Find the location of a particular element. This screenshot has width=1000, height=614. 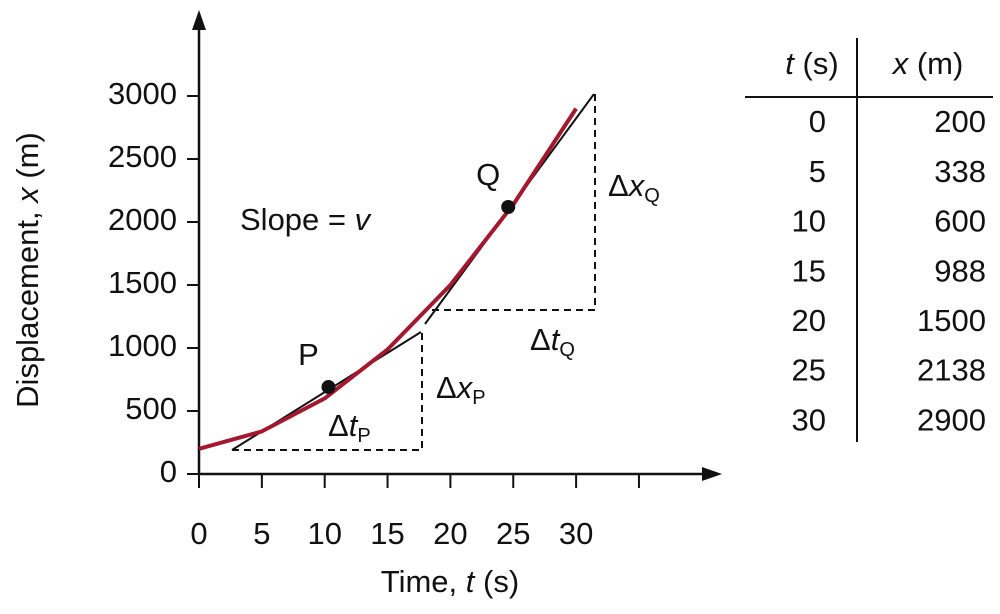

x-label-text: Time, is located at coordinates (419, 581).